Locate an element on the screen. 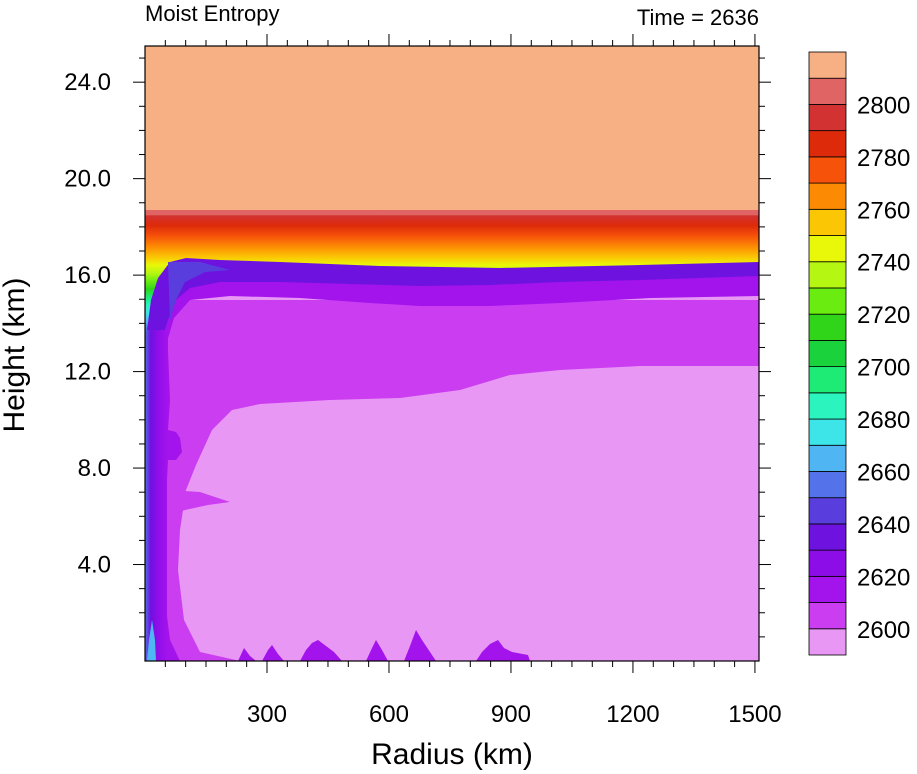  x-tick-label: 600 is located at coordinates (389, 714).